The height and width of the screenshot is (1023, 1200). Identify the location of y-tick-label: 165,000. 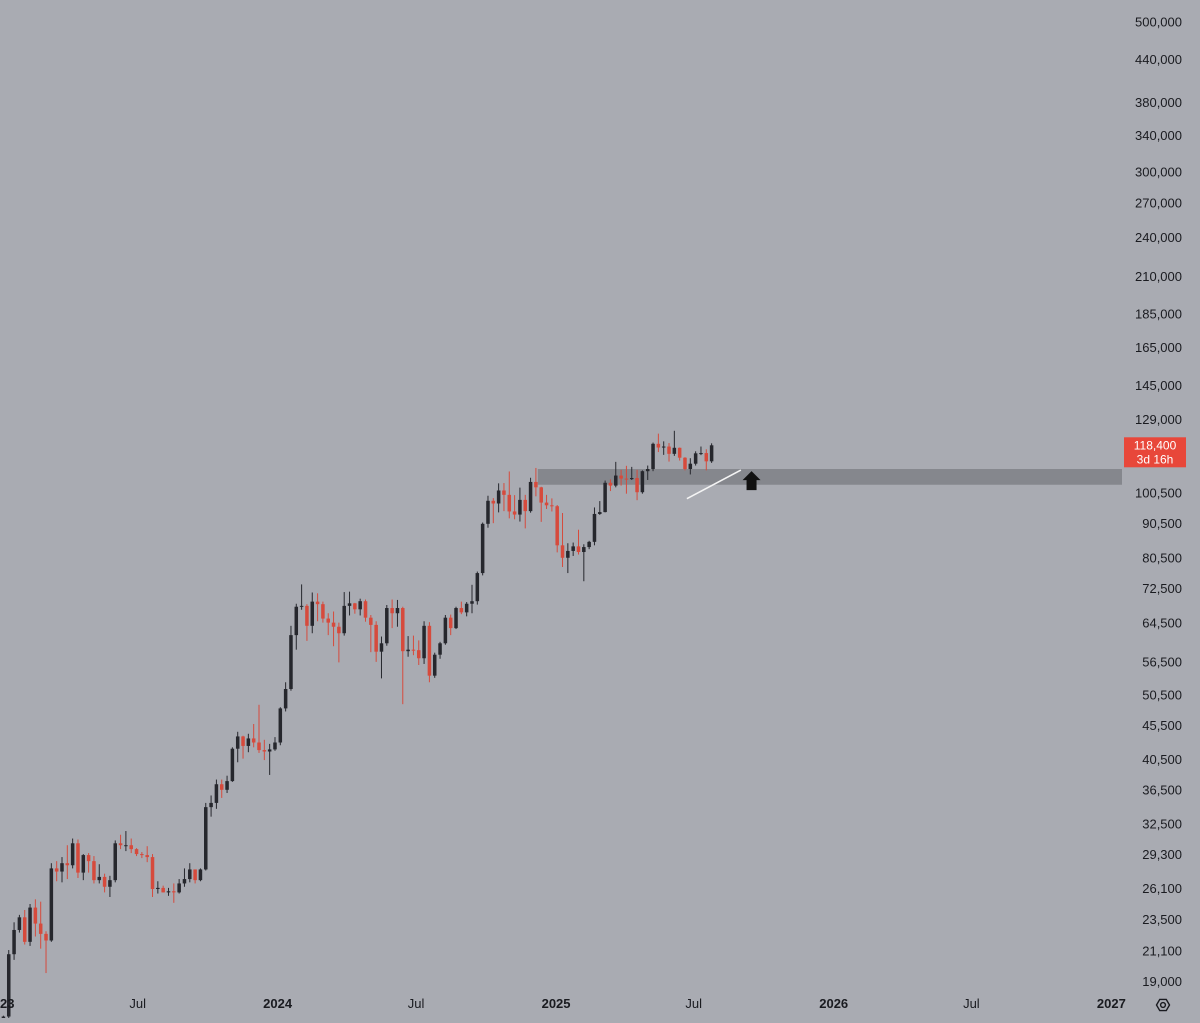
(1158, 347).